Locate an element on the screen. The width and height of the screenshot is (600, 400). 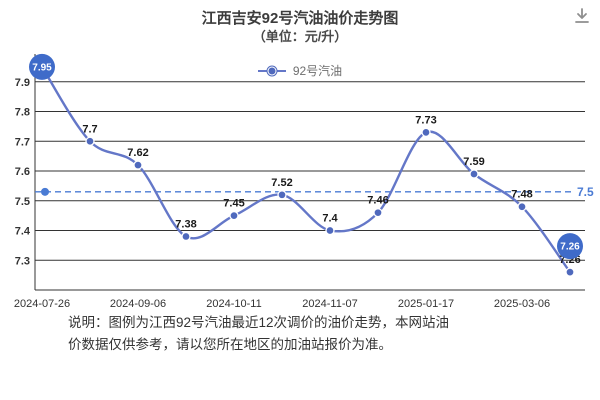
price-badge-label: 7.95 is located at coordinates (42, 67).